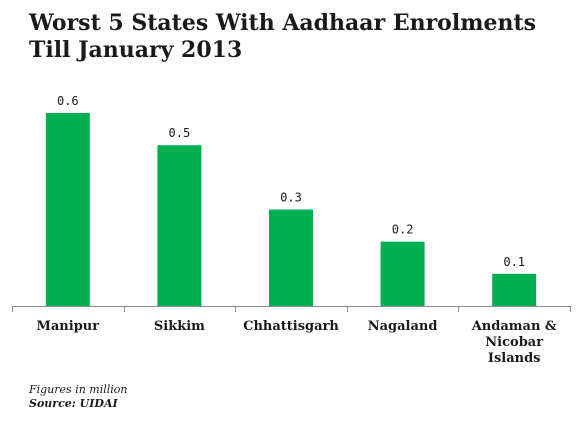  I want to click on x-tick-label: Andaman & Nicobar Islands, so click(514, 342).